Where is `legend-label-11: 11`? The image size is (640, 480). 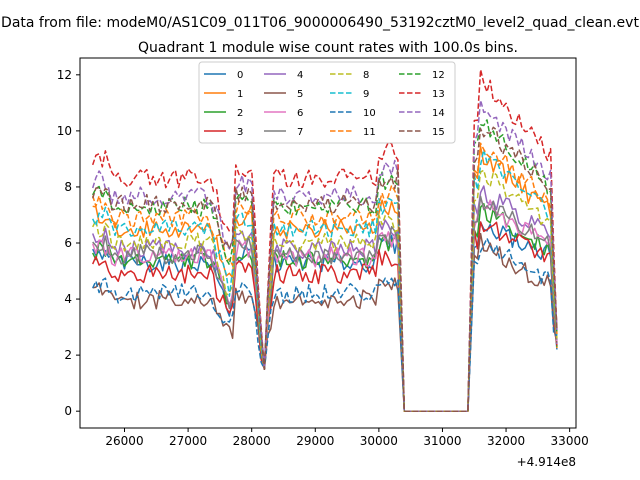 legend-label-11: 11 is located at coordinates (369, 132).